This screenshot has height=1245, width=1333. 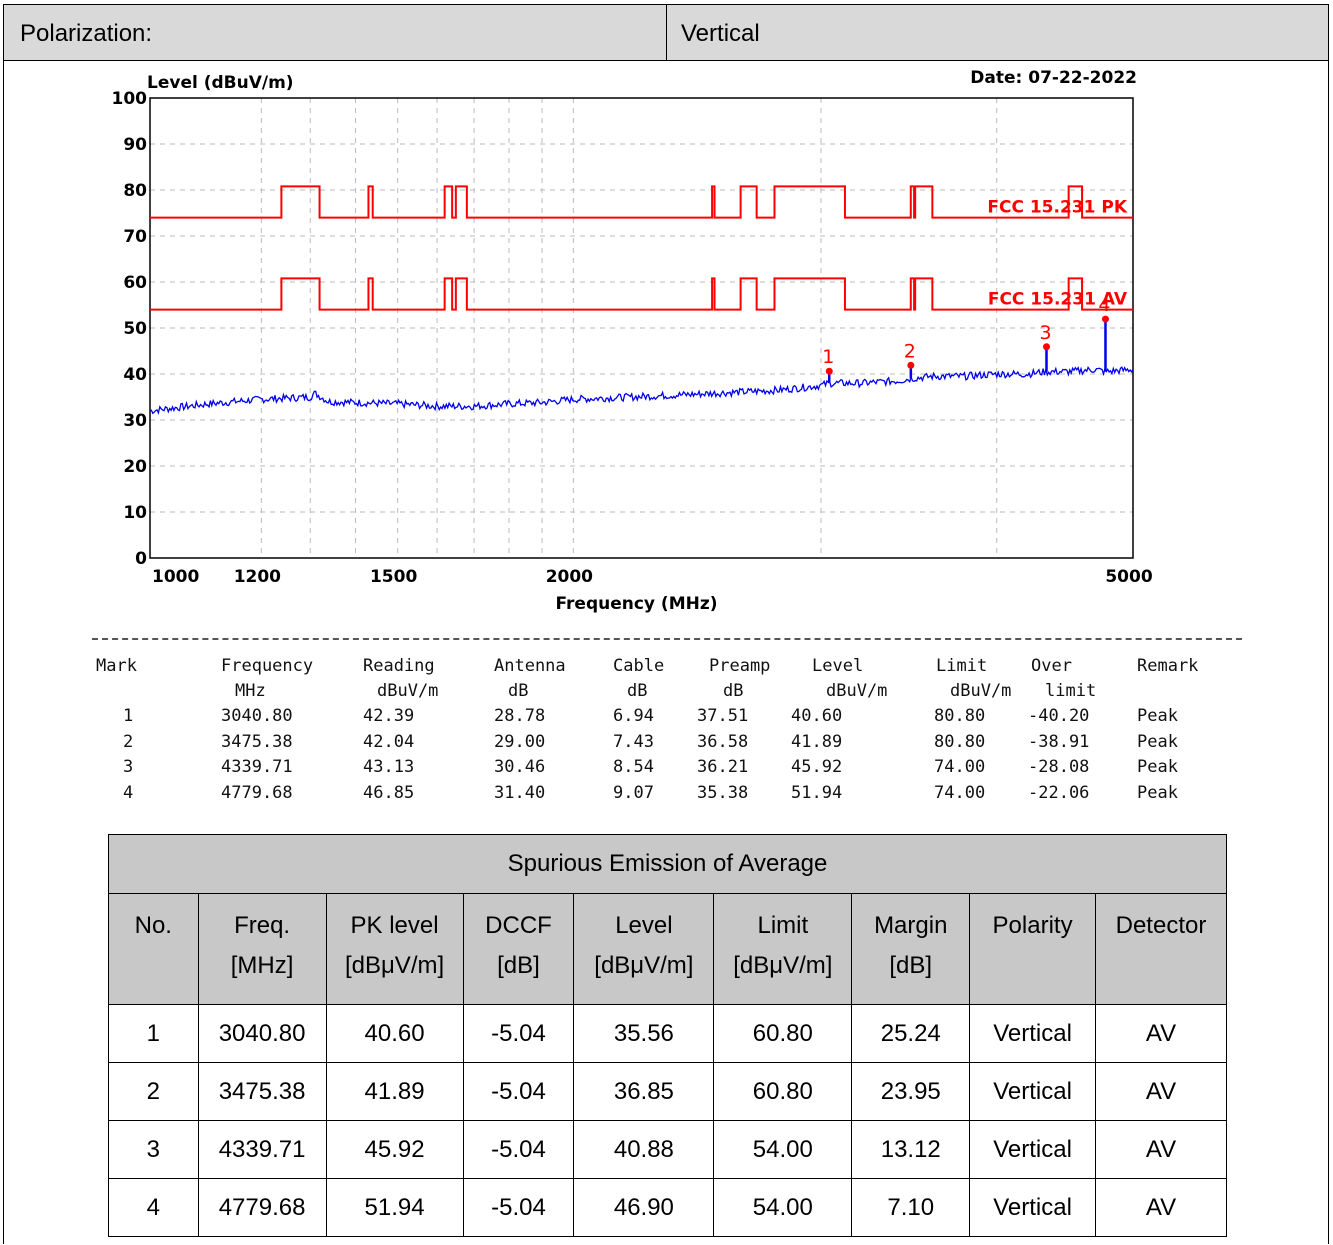 What do you see at coordinates (911, 925) in the screenshot?
I see `avg-header-line: Margin` at bounding box center [911, 925].